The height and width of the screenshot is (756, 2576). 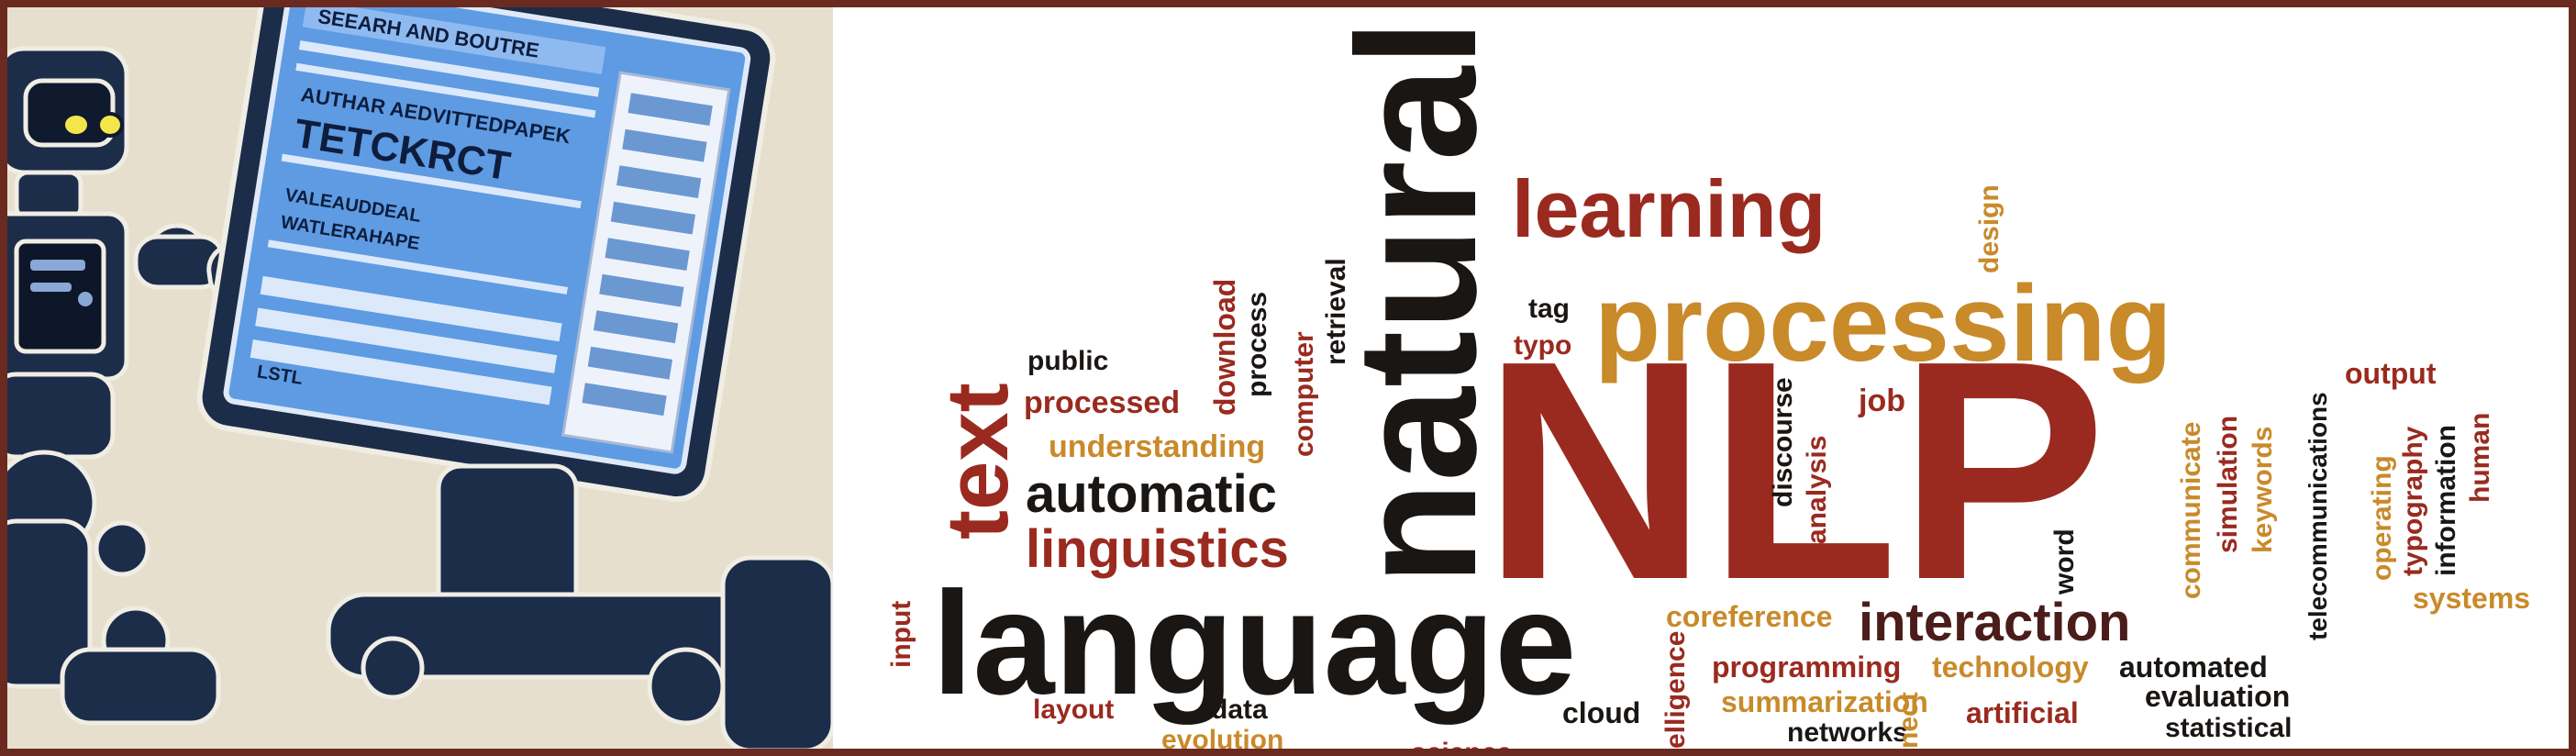 What do you see at coordinates (1883, 323) in the screenshot?
I see `word-processing: processing` at bounding box center [1883, 323].